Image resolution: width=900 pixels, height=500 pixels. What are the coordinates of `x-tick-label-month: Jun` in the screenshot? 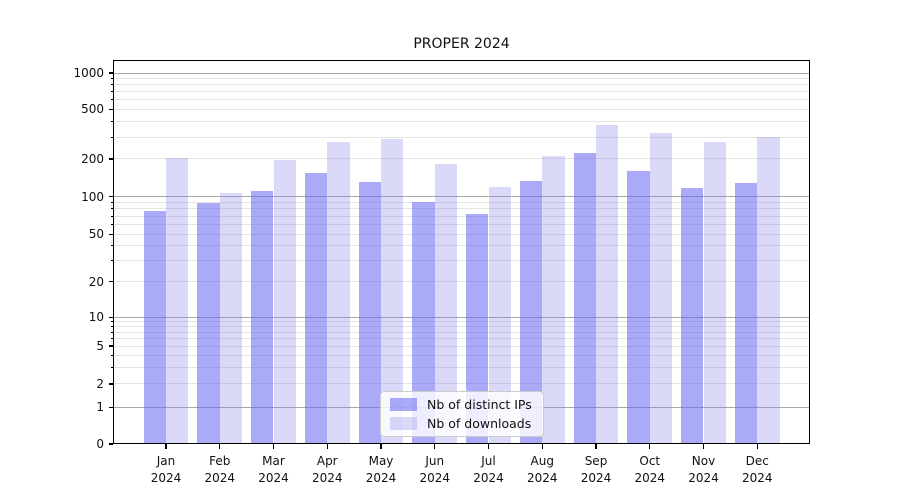 It's located at (435, 461).